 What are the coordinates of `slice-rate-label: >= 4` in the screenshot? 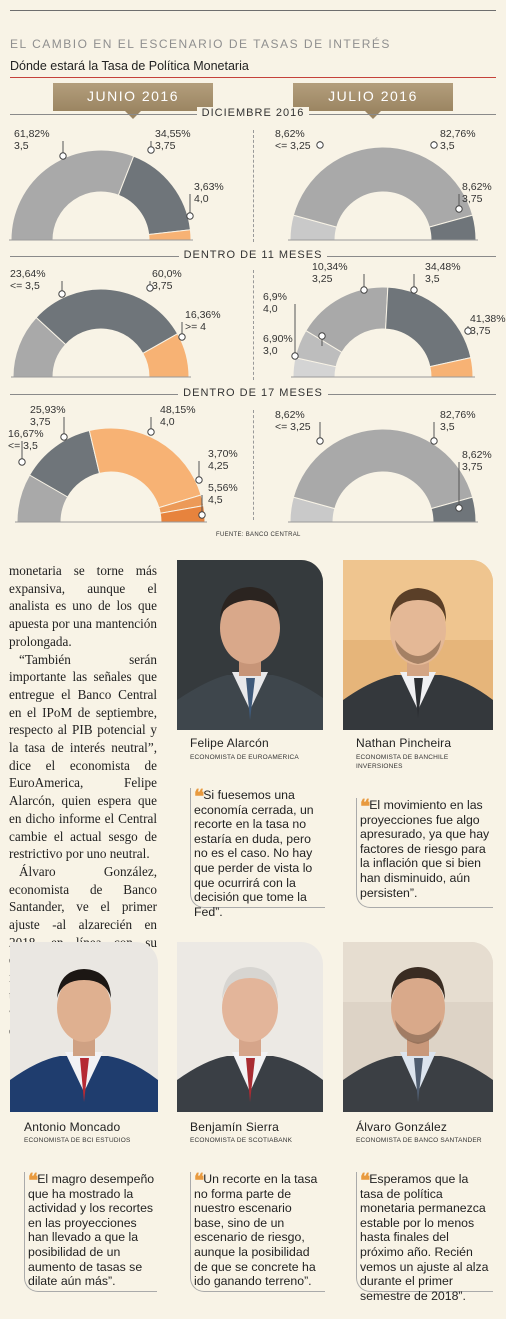 It's located at (195, 327).